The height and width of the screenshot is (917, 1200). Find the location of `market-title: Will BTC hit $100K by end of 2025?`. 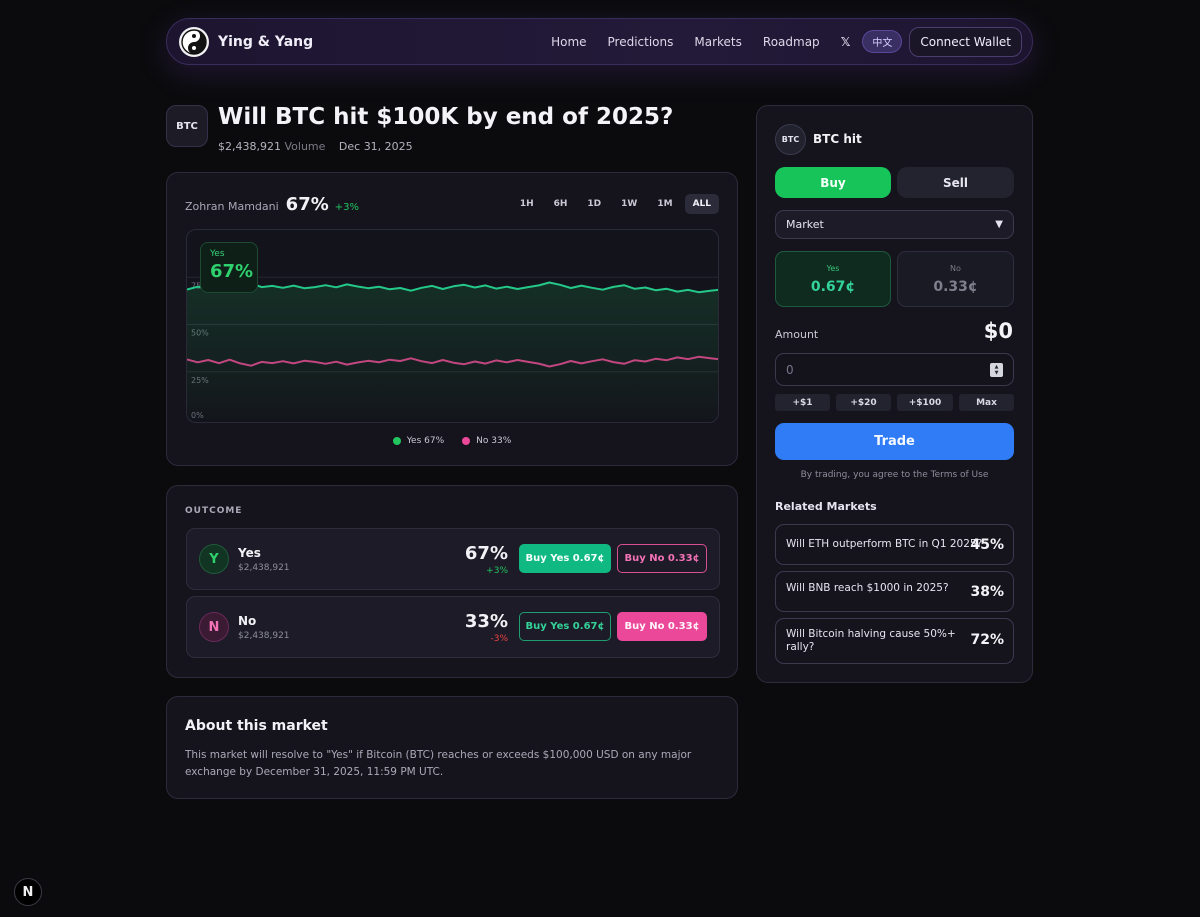

market-title: Will BTC hit $100K by end of 2025? is located at coordinates (446, 117).